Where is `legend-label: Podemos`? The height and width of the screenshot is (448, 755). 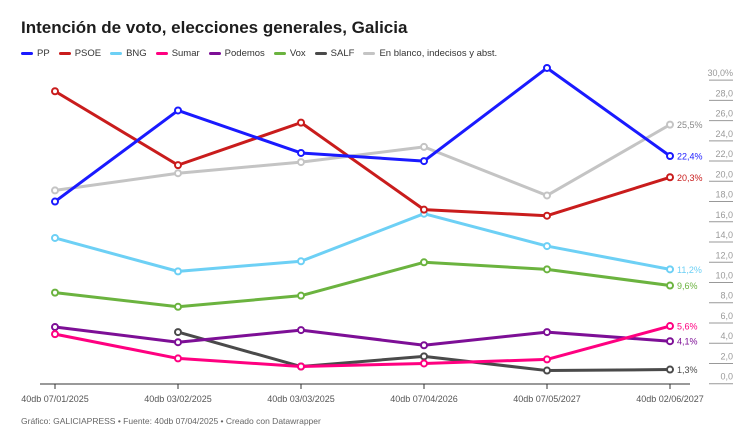
legend-label: Podemos is located at coordinates (244, 53).